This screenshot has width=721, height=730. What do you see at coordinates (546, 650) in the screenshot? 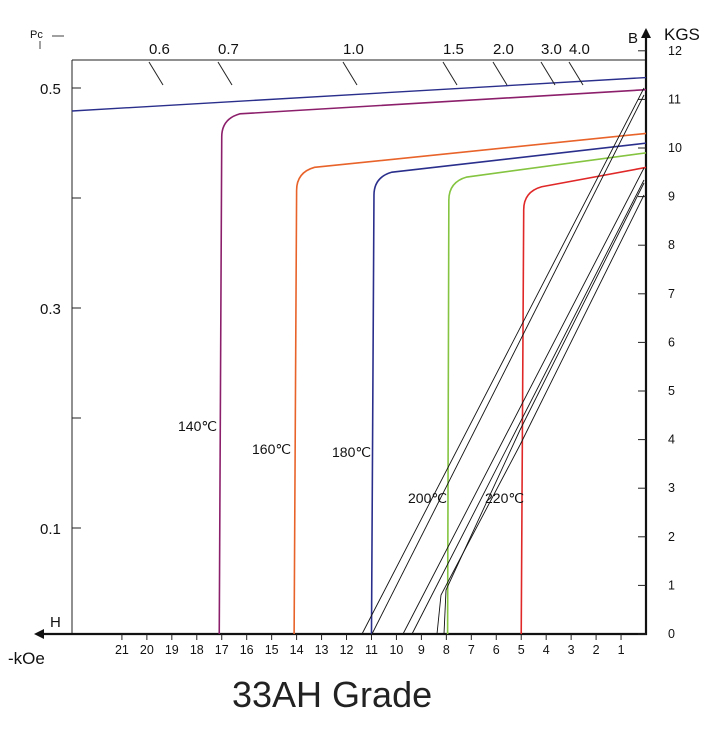
I see `h-tick-label: 4` at bounding box center [546, 650].